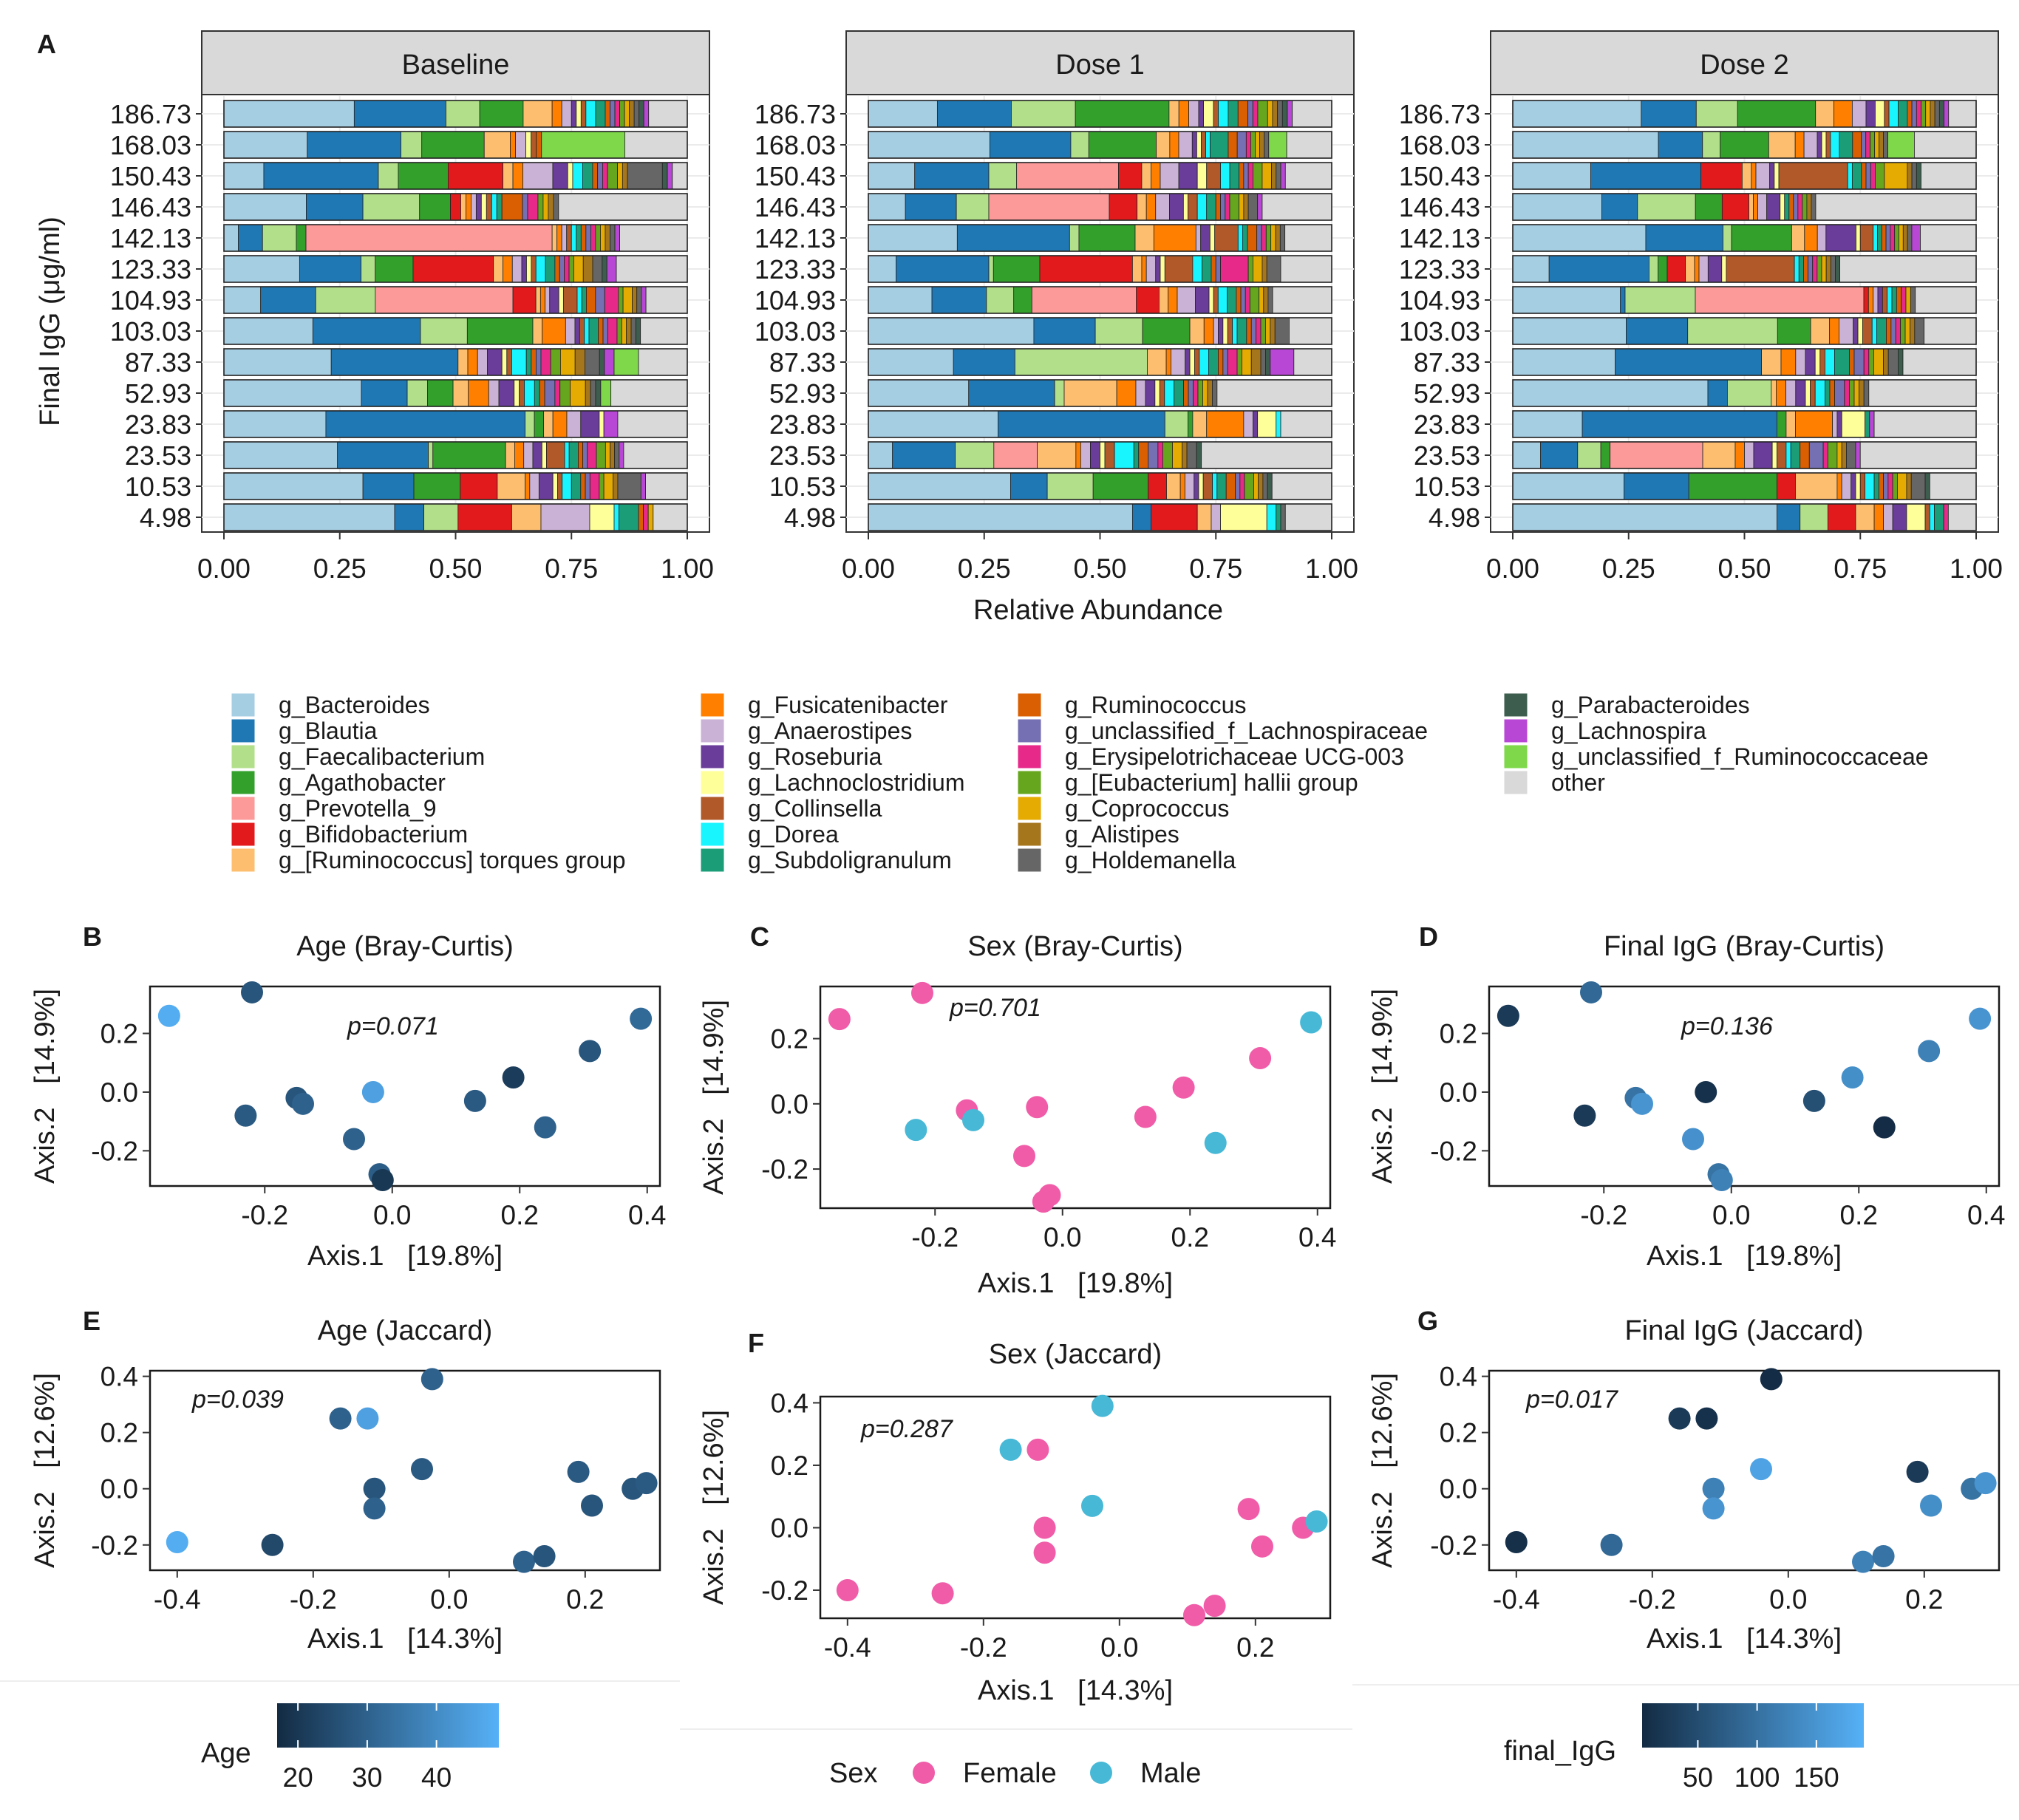 This screenshot has height=1820, width=2019. Describe the element at coordinates (1331, 568) in the screenshot. I see `x-tick-label: 1.00` at that location.